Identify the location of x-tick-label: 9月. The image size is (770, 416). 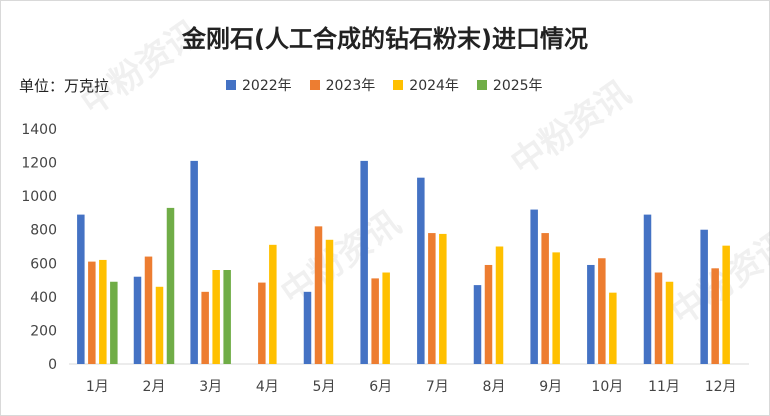
(550, 387).